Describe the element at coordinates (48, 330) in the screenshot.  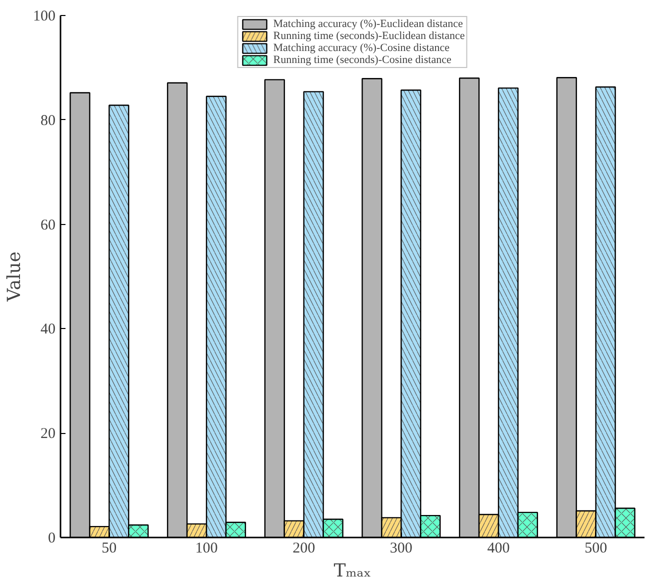
I see `y-tick-label: 40` at that location.